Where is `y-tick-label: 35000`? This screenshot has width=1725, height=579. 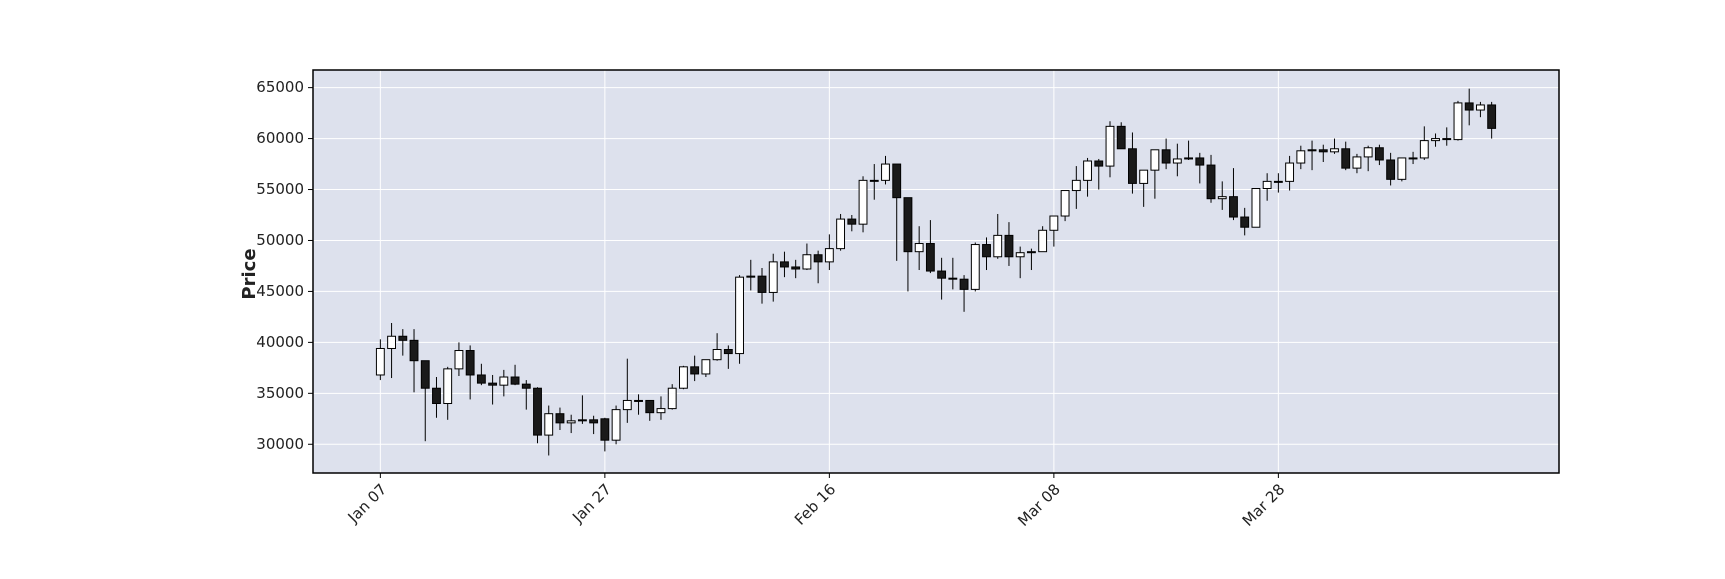 y-tick-label: 35000 is located at coordinates (280, 393).